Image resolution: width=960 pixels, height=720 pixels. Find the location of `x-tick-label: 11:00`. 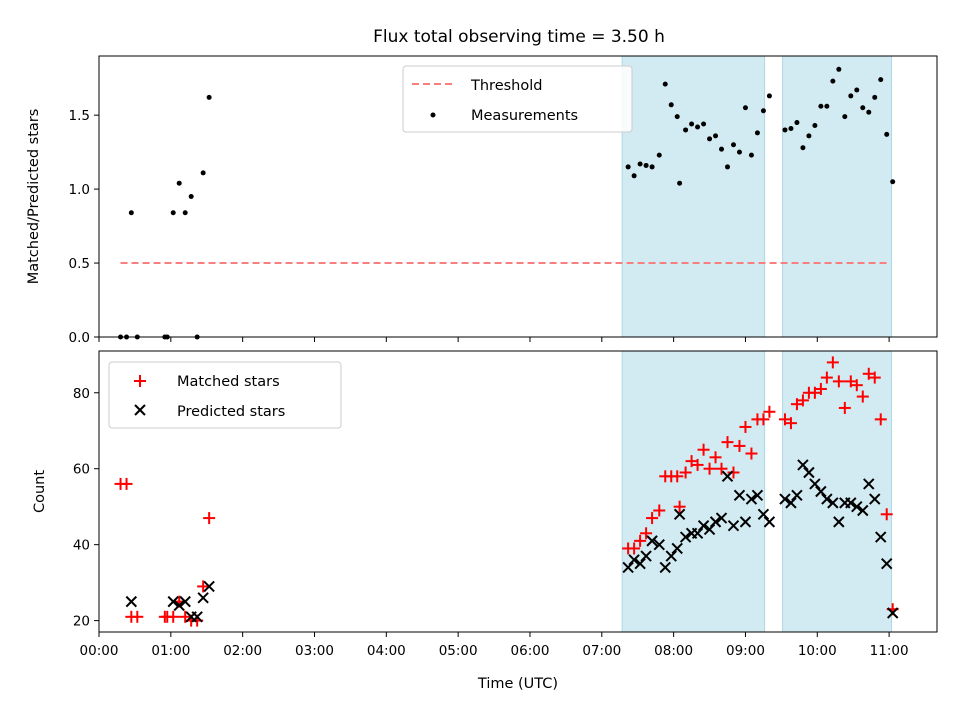

x-tick-label: 11:00 is located at coordinates (889, 651).